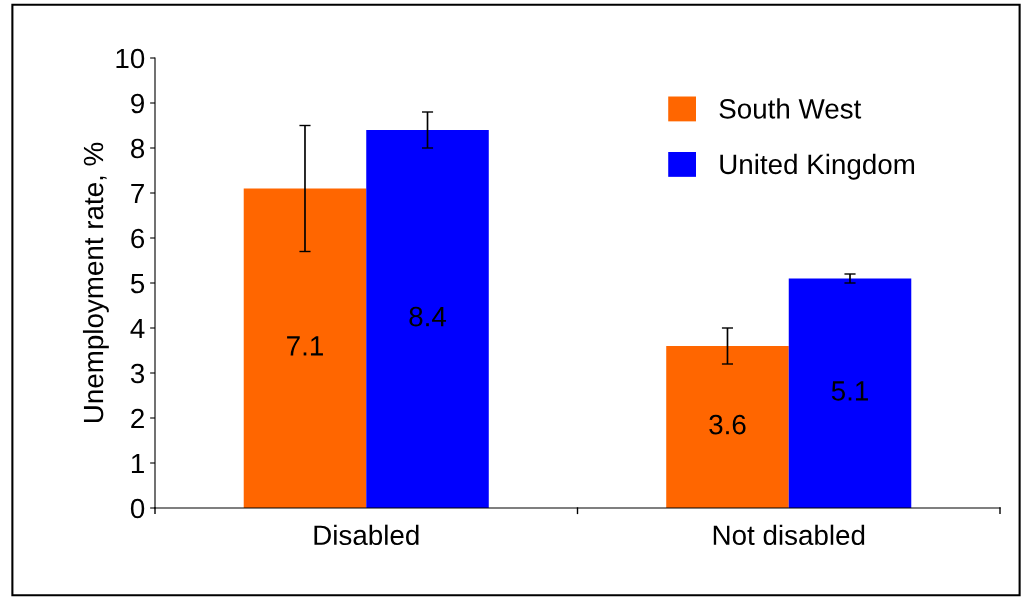 Image resolution: width=1032 pixels, height=600 pixels. I want to click on data-label: 7.1, so click(305, 346).